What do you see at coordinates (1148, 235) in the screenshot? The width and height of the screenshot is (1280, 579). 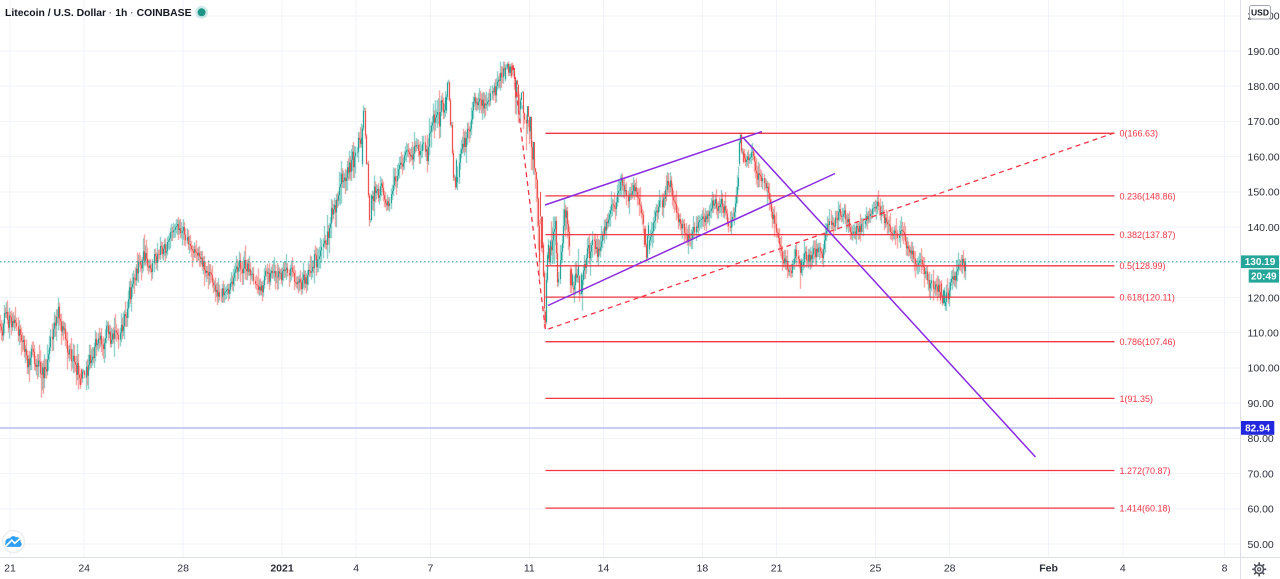 I see `svg-text: 0.382(137.87)` at bounding box center [1148, 235].